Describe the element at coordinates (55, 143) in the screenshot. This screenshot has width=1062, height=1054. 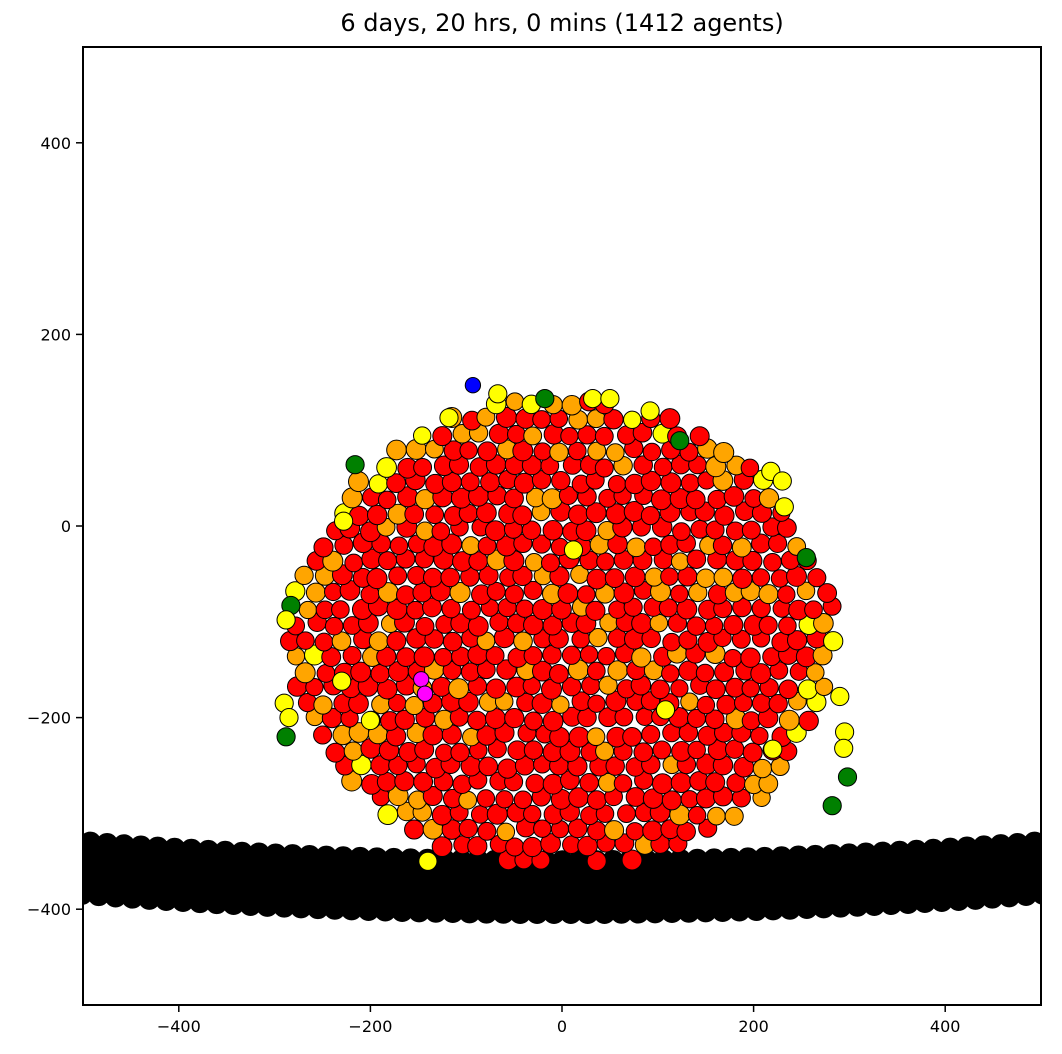
I see `y-tick-label: 400` at that location.